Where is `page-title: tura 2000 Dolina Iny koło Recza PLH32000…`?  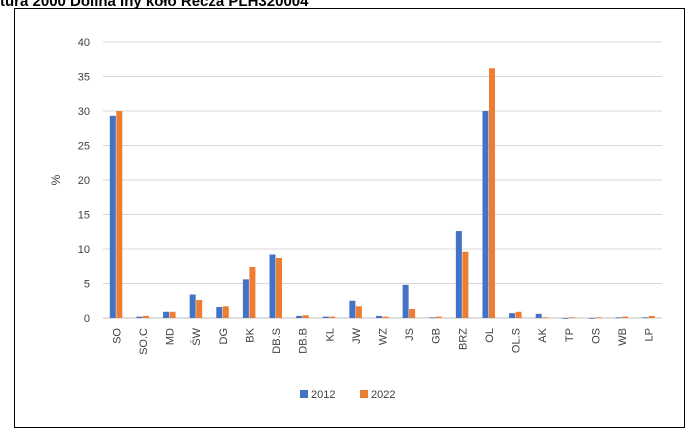
page-title: tura 2000 Dolina Iny koło Recza PLH32000… is located at coordinates (154, 5).